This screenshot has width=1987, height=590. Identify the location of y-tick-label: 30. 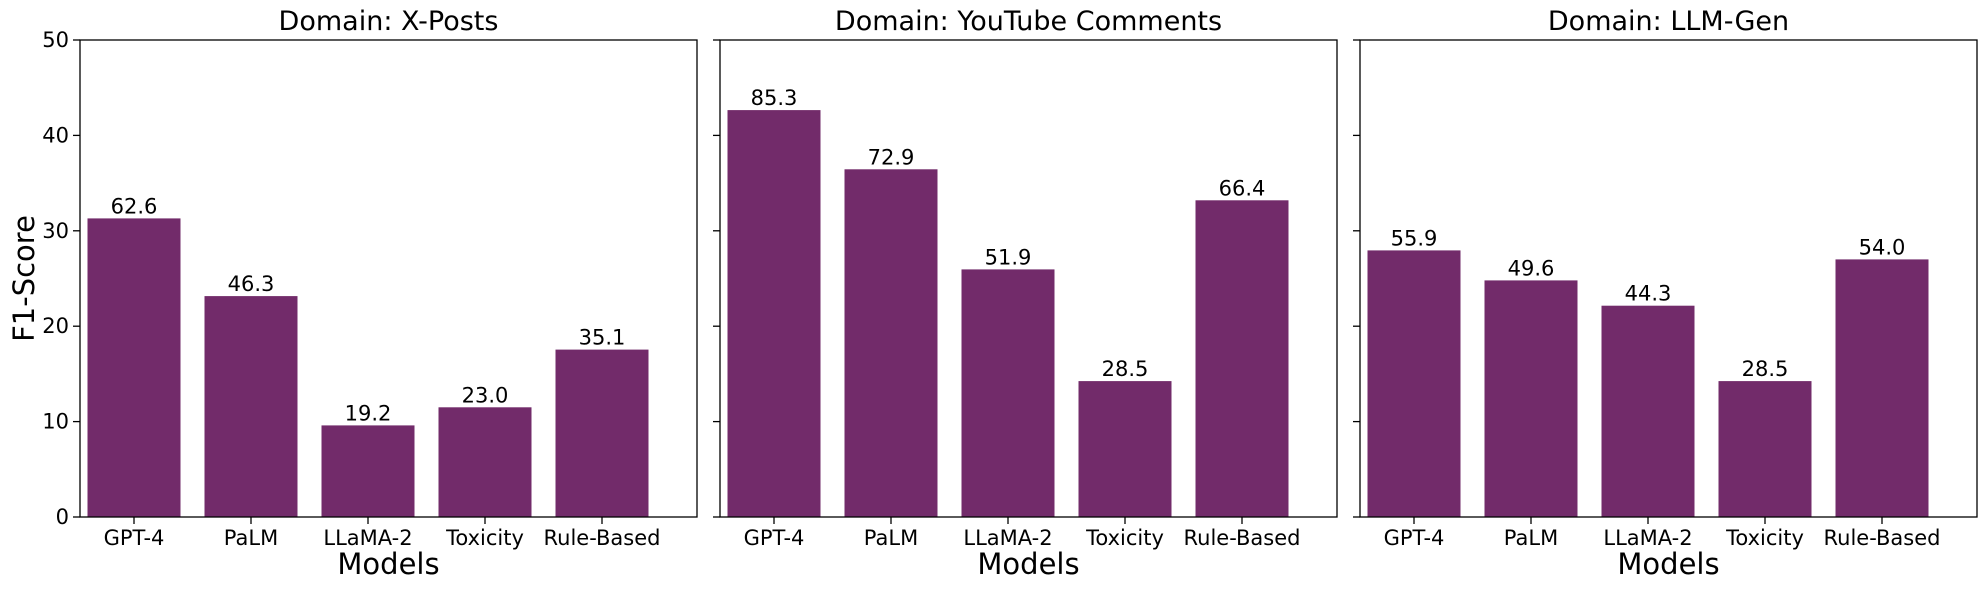
(55, 231).